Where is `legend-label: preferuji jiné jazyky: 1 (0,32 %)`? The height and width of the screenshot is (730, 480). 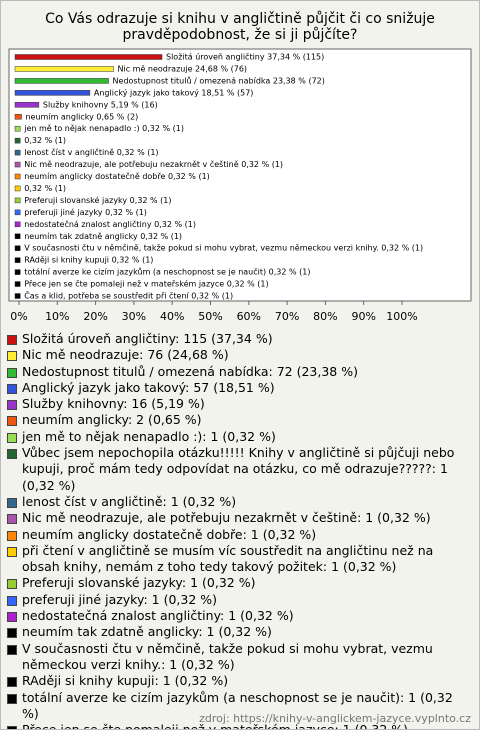 legend-label: preferuji jiné jazyky: 1 (0,32 %) is located at coordinates (120, 599).